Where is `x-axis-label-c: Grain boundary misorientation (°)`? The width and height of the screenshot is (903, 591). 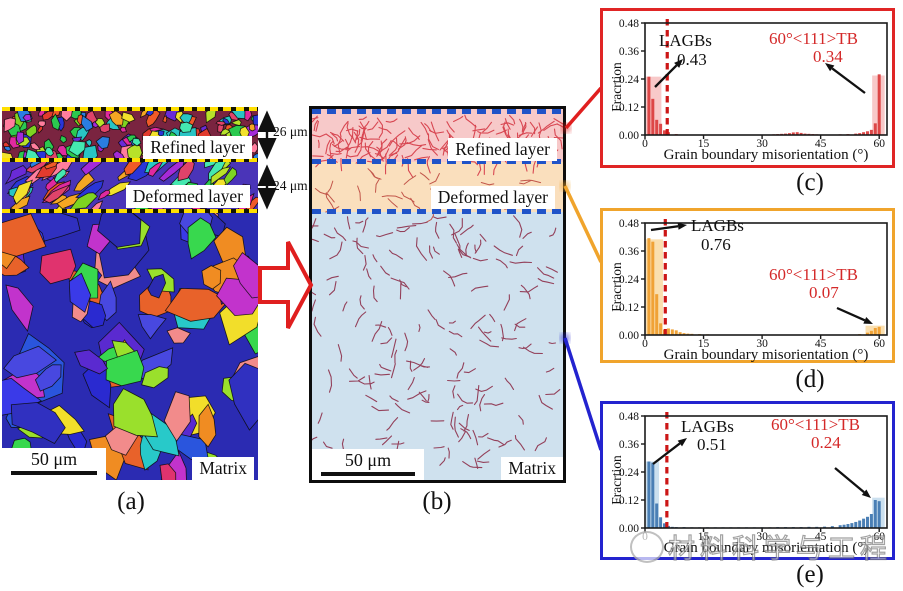 x-axis-label-c: Grain boundary misorientation (°) is located at coordinates (766, 155).